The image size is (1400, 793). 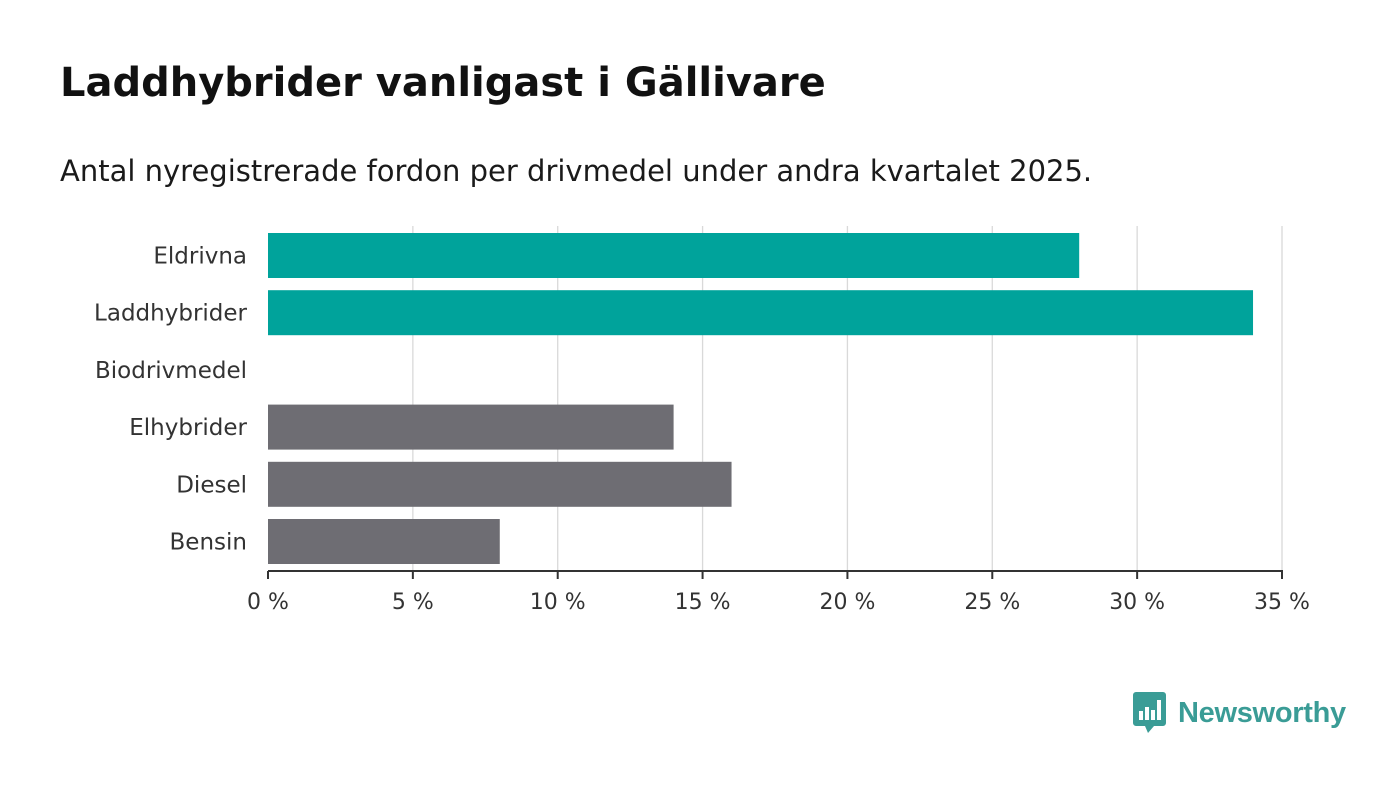 I want to click on newsworthy-logo: Newsworthy, so click(x=1239, y=713).